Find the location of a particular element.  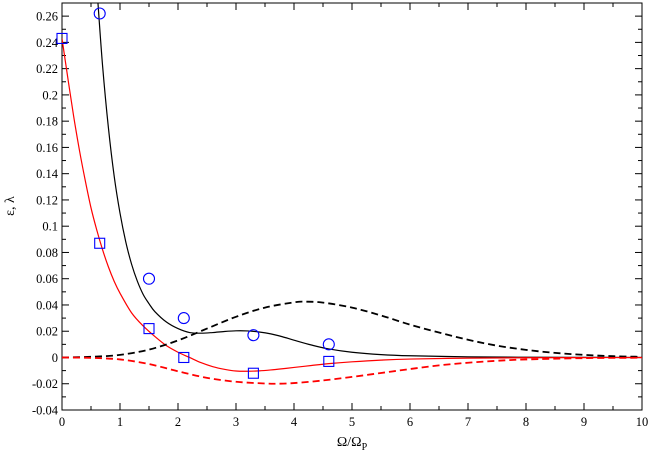

y-axis-title: ε, λ is located at coordinates (10, 206).